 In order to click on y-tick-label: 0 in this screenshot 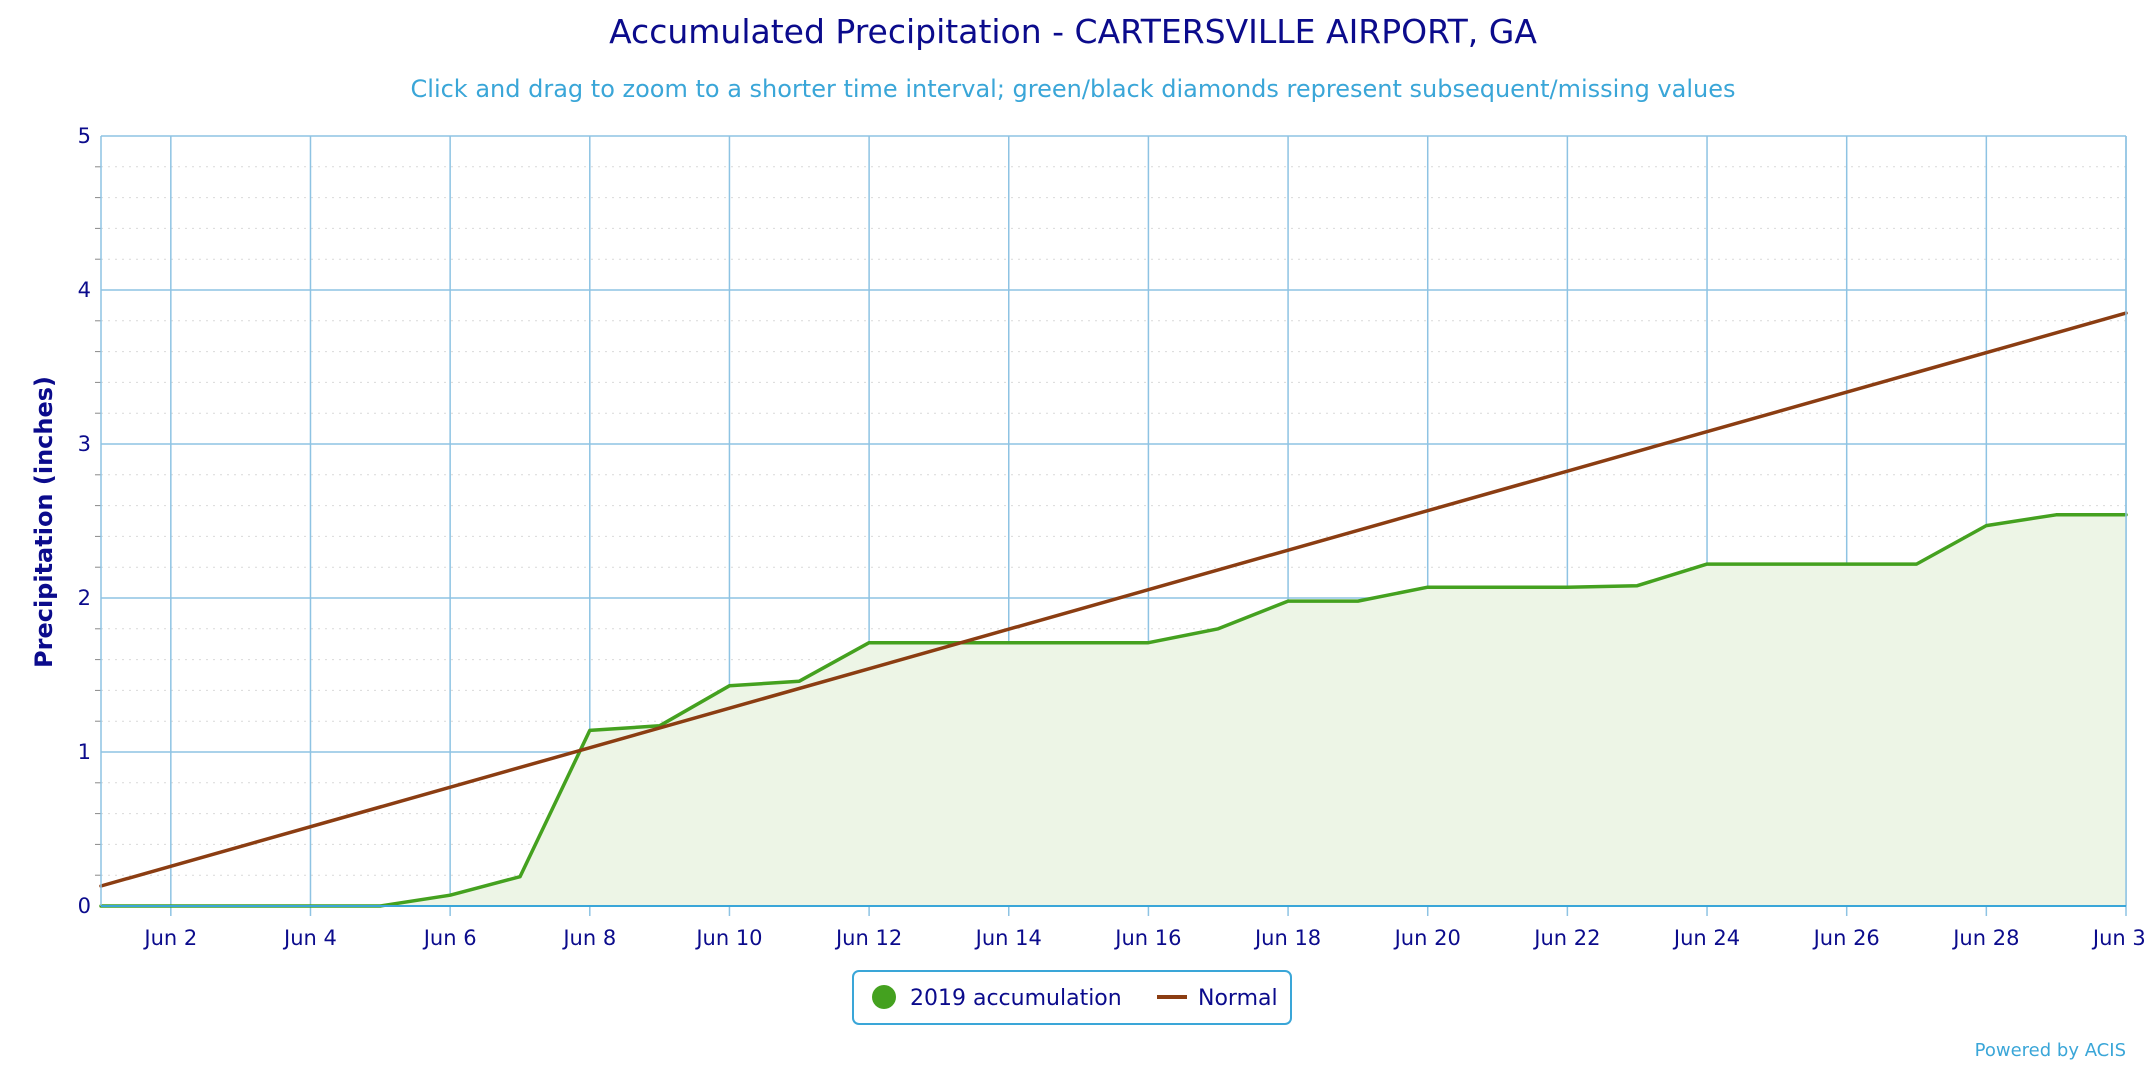, I will do `click(84, 906)`.